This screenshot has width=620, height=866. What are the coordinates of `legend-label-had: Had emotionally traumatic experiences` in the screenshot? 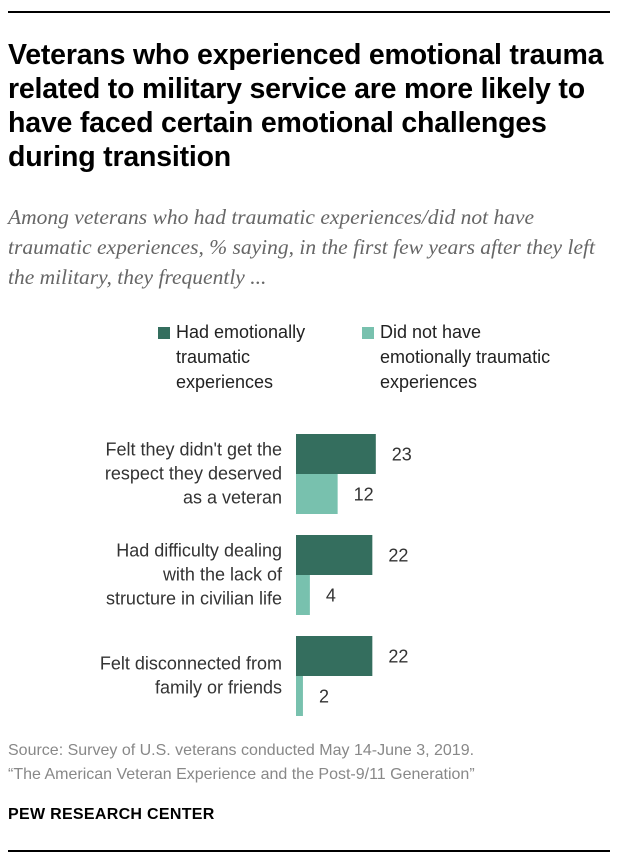 It's located at (240, 357).